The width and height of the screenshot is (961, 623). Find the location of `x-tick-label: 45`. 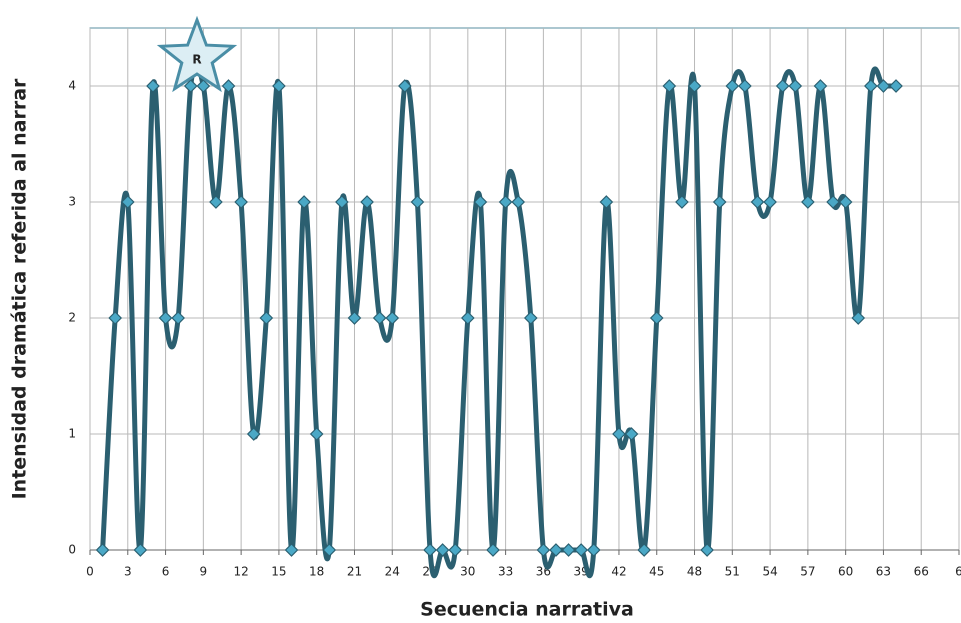

x-tick-label: 45 is located at coordinates (656, 572).